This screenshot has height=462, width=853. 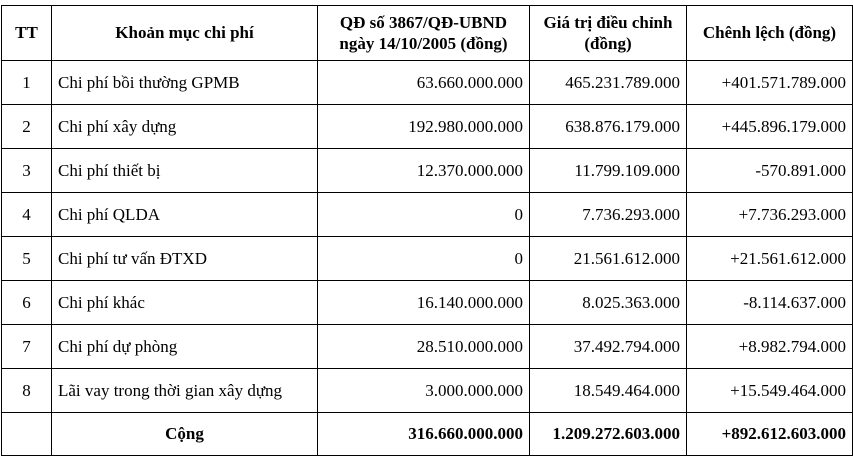 What do you see at coordinates (184, 390) in the screenshot?
I see `cost-item-cell: Lãi vay trong thời gian xây dựng` at bounding box center [184, 390].